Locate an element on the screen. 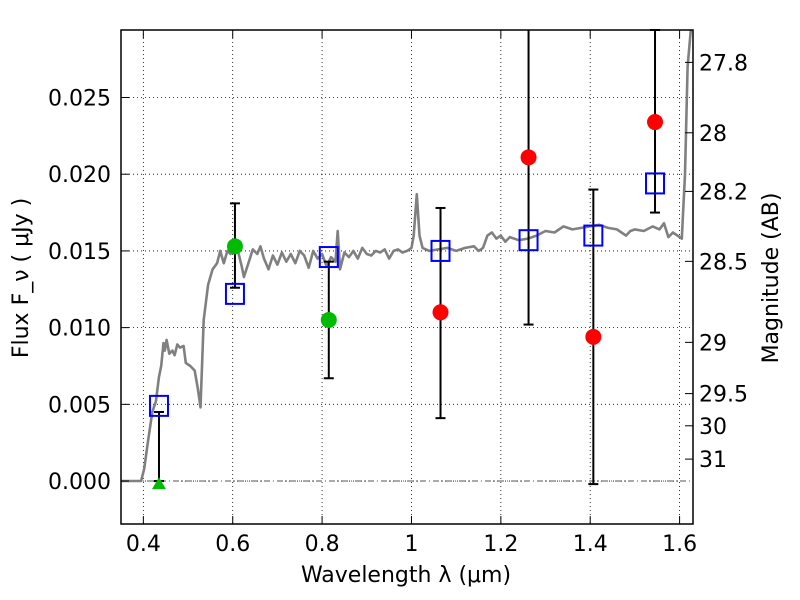 This screenshot has width=800, height=600. magnitude-tick-label: 29 is located at coordinates (713, 343).